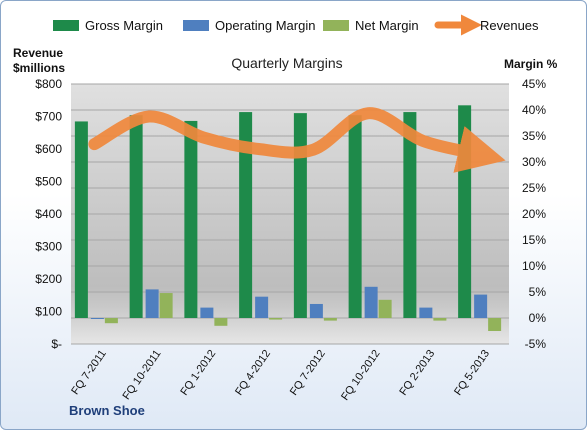 This screenshot has width=587, height=430. Describe the element at coordinates (142, 375) in the screenshot. I see `category-label: FQ 10-2011` at that location.